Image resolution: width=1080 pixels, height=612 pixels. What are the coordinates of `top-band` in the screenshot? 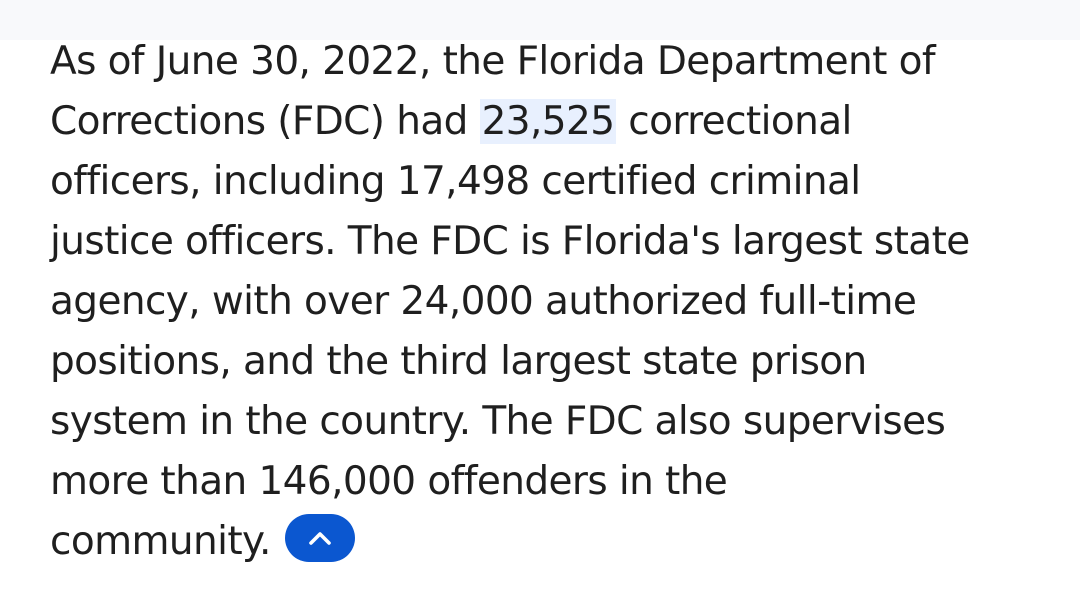 It's located at (540, 20).